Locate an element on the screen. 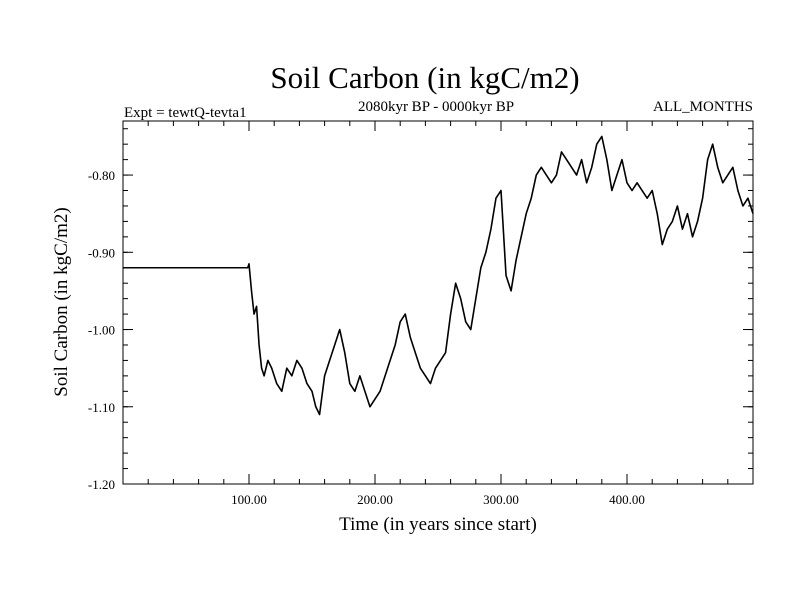 Image resolution: width=800 pixels, height=600 pixels. x-tick-label: 100.00 is located at coordinates (249, 499).